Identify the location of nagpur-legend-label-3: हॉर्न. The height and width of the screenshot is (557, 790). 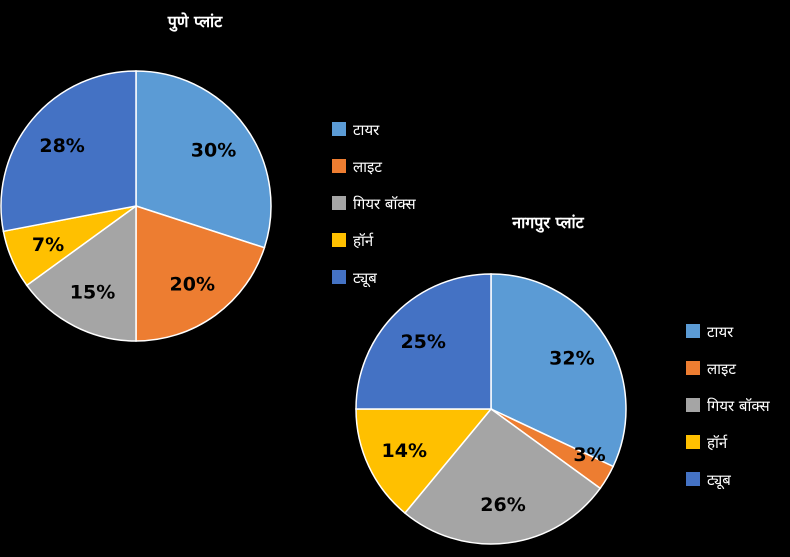
(717, 443).